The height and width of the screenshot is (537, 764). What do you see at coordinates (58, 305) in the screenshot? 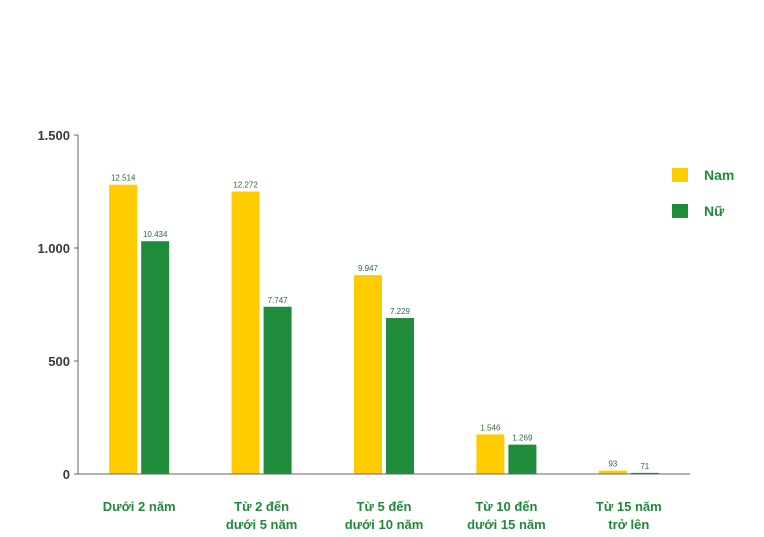
I see `y-axis: 0 500 1.000 1.500` at bounding box center [58, 305].